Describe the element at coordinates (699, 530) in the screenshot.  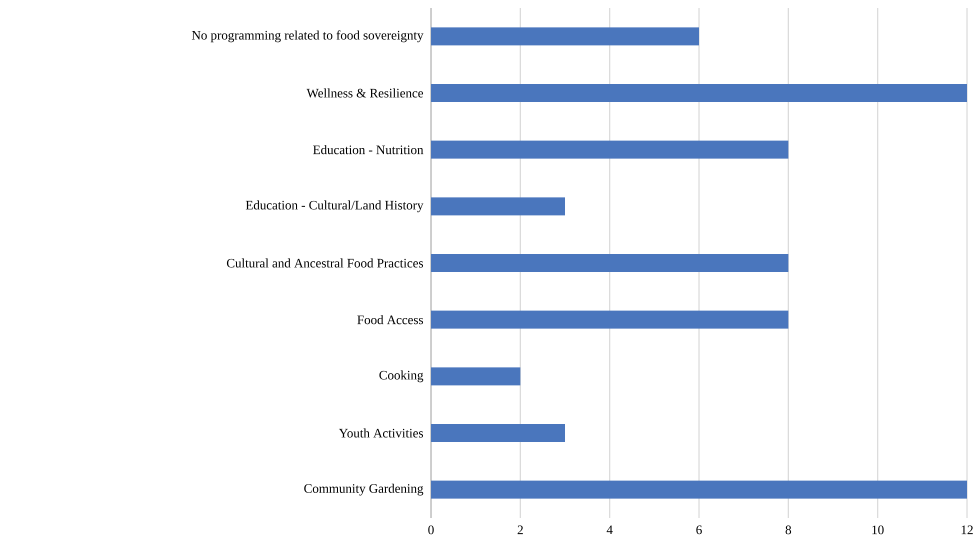
I see `x-tick-label: 6` at that location.